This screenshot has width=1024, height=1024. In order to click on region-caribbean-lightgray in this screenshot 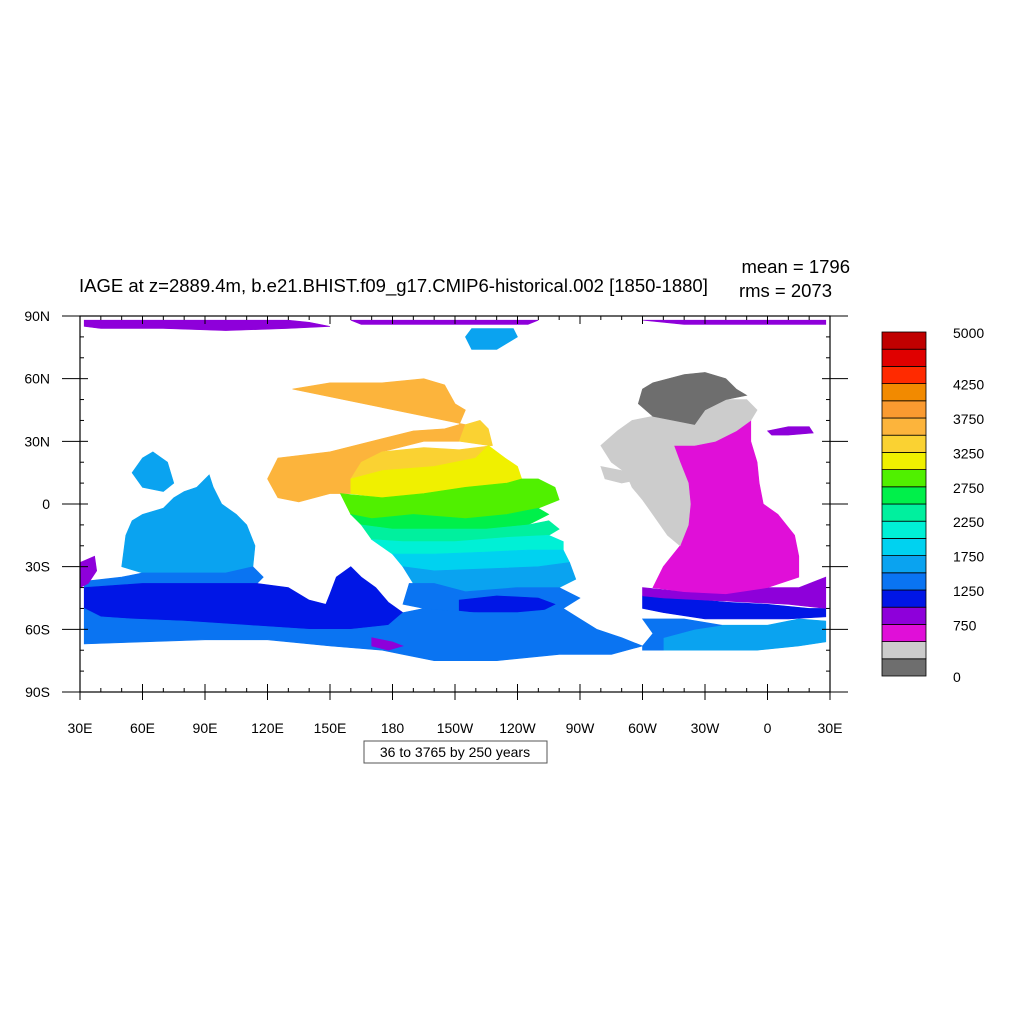, I will do `click(621, 475)`.